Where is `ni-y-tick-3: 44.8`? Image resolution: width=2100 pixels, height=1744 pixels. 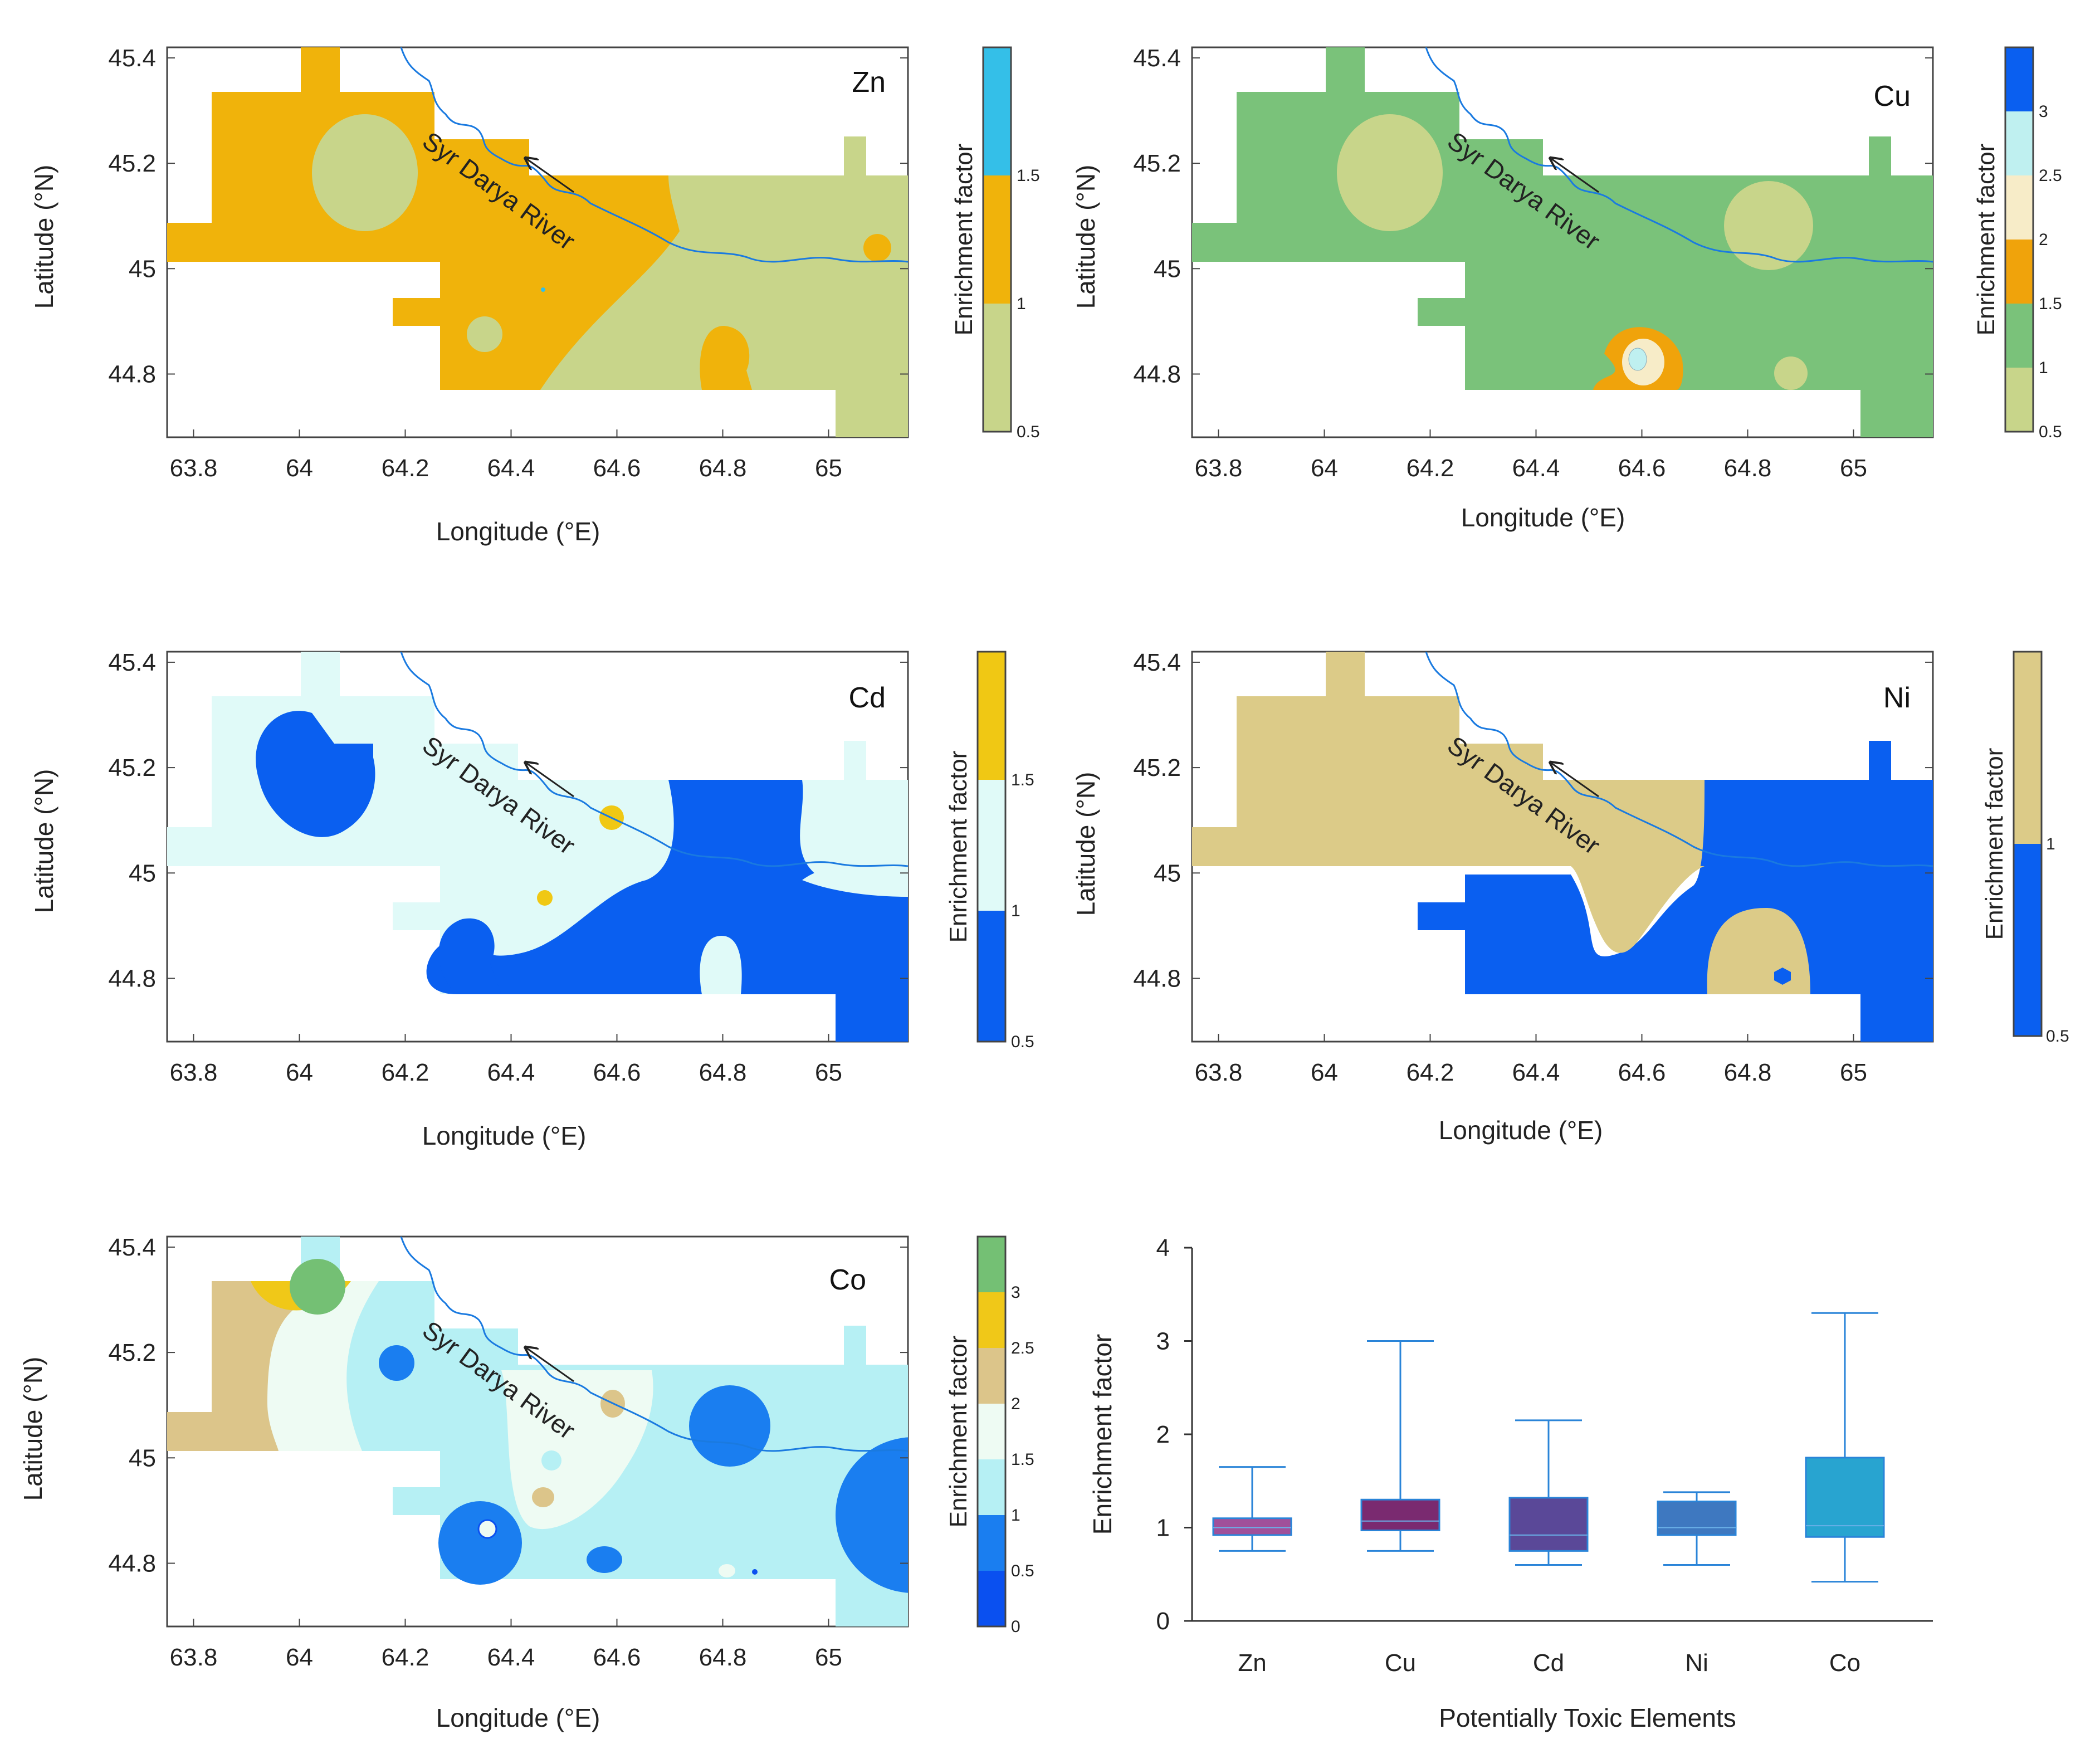 ni-y-tick-3: 44.8 is located at coordinates (1157, 978).